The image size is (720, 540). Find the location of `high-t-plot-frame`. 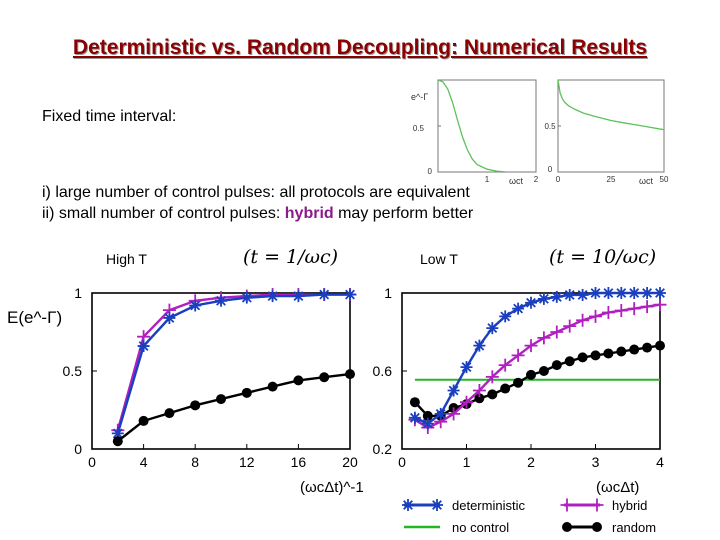

high-t-plot-frame is located at coordinates (221, 371).